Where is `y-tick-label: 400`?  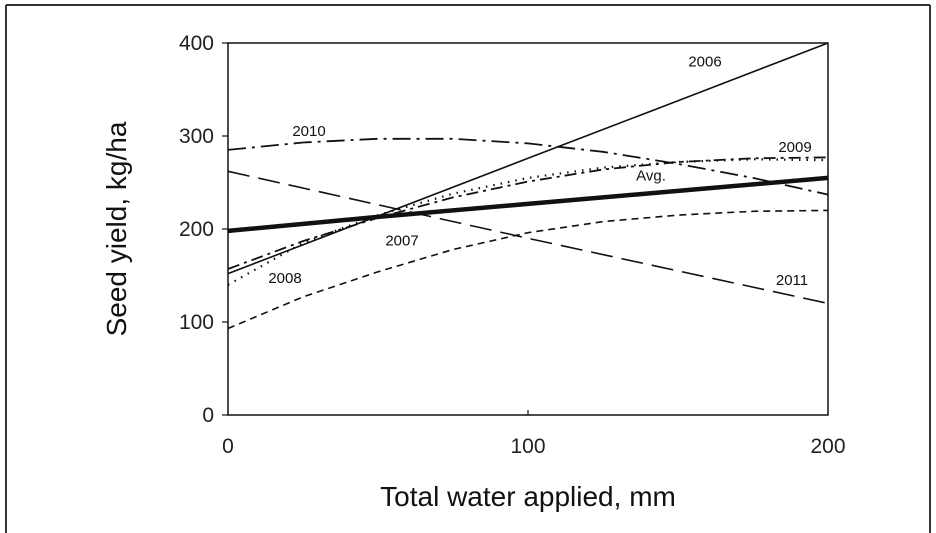 y-tick-label: 400 is located at coordinates (196, 43).